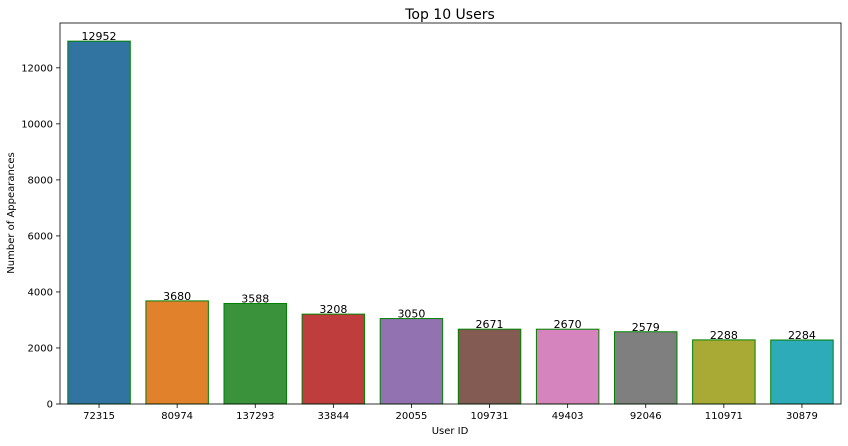 The height and width of the screenshot is (446, 848). I want to click on data-label-20055: 3050, so click(411, 314).